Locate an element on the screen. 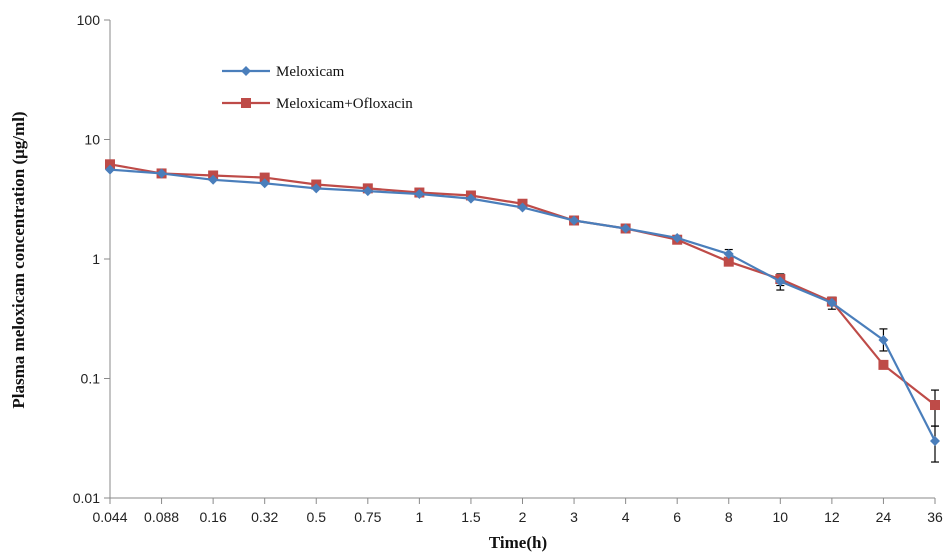 Image resolution: width=945 pixels, height=554 pixels. legend: Meloxicam Meloxicam+Ofloxacin is located at coordinates (317, 88).